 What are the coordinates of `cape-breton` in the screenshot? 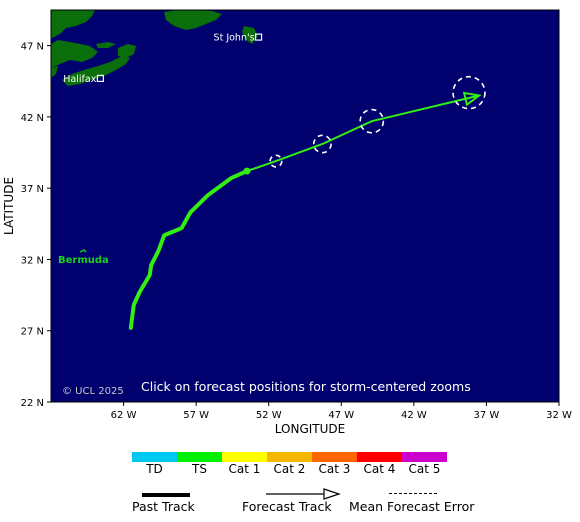 It's located at (127, 51).